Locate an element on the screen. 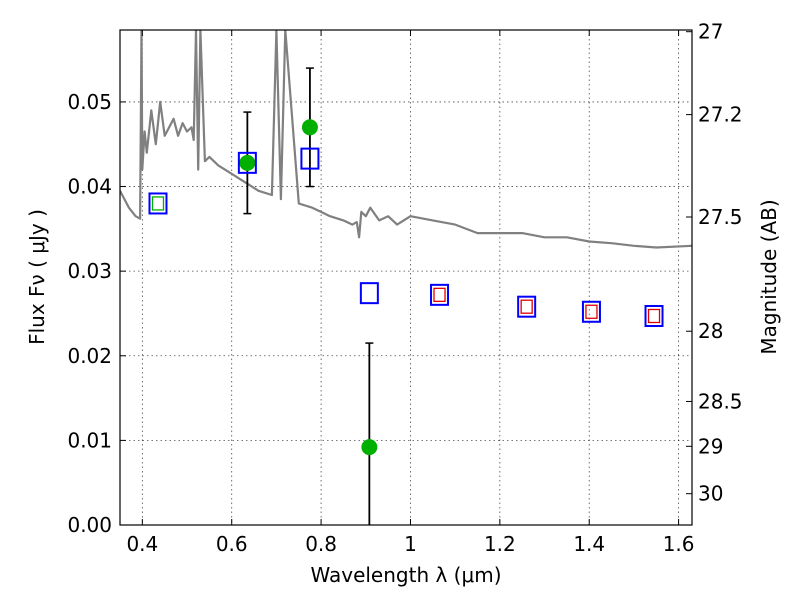 This screenshot has width=800, height=600. x-tick-label: 1.6 is located at coordinates (679, 544).